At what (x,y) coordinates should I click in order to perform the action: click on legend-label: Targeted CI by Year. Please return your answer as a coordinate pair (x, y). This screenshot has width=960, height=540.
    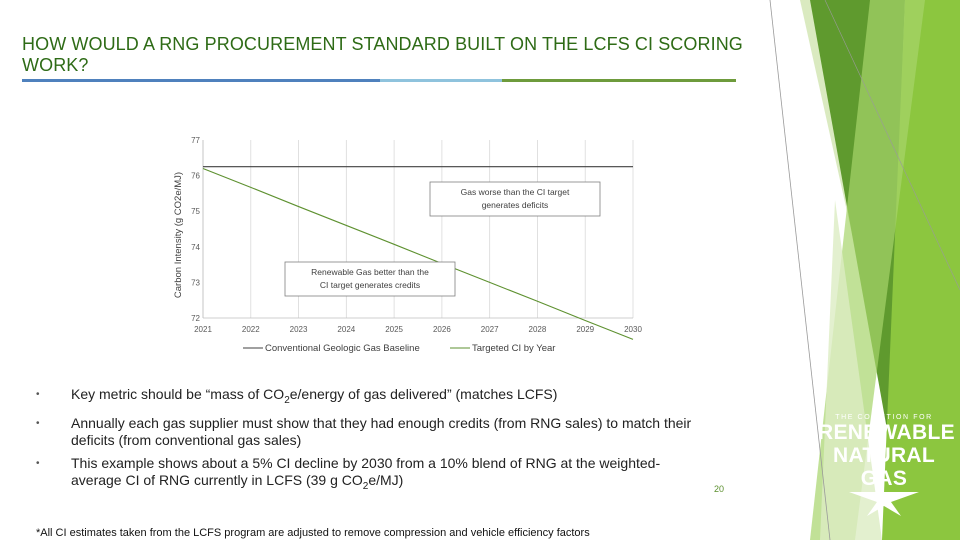
    Looking at the image, I should click on (513, 348).